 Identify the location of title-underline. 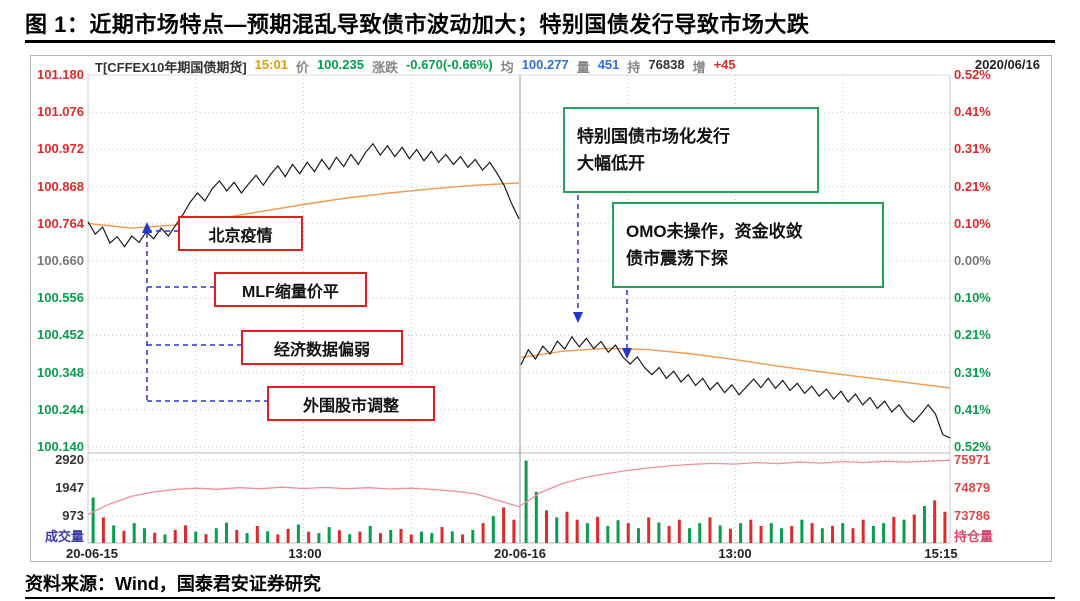
(540, 41).